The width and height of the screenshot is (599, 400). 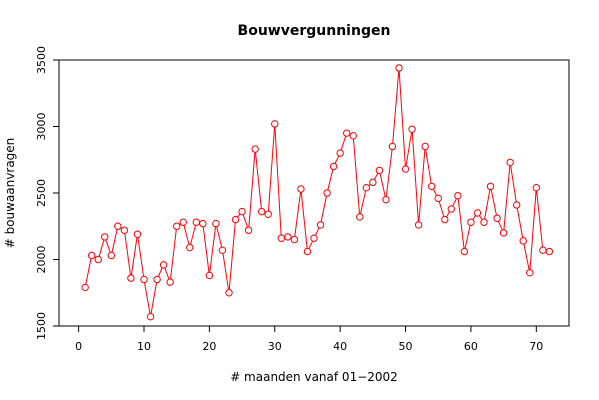 What do you see at coordinates (144, 346) in the screenshot?
I see `x-tick-label: 10` at bounding box center [144, 346].